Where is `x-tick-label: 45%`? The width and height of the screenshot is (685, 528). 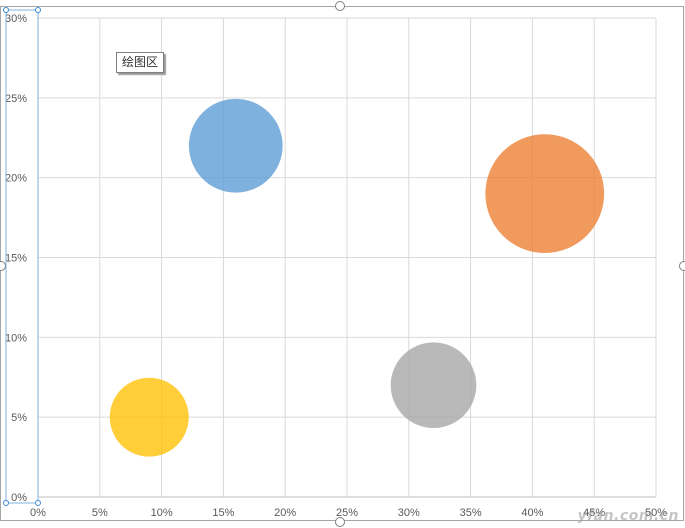
x-tick-label: 45% is located at coordinates (594, 513).